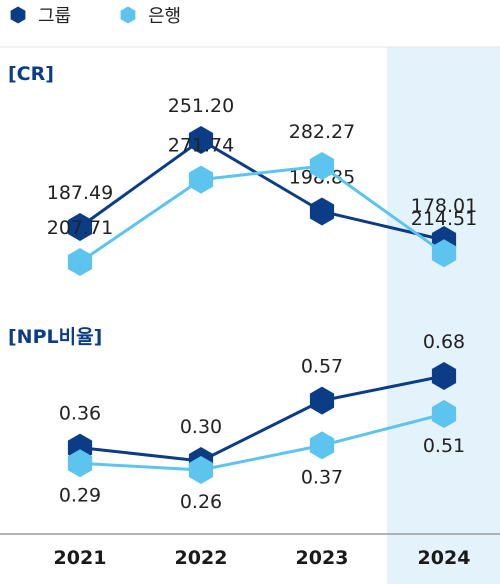 Image resolution: width=500 pixels, height=584 pixels. What do you see at coordinates (262, 558) in the screenshot?
I see `x-axis-ticks: 2021 2022 2023 2024` at bounding box center [262, 558].